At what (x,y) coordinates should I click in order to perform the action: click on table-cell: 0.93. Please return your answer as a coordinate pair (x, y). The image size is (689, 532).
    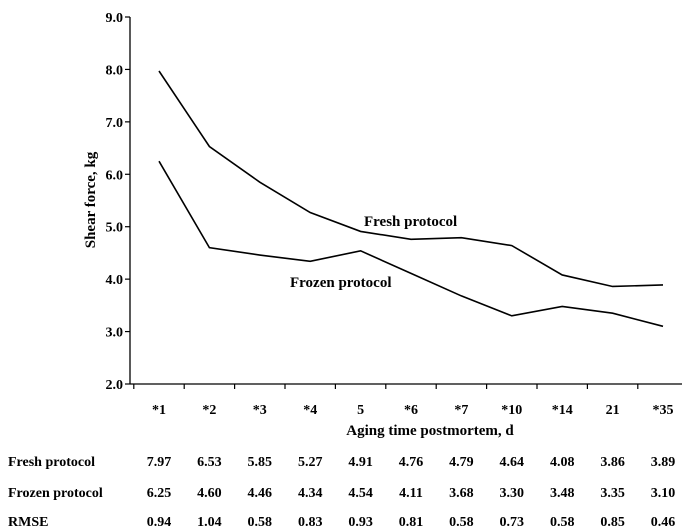
    Looking at the image, I should click on (360, 522).